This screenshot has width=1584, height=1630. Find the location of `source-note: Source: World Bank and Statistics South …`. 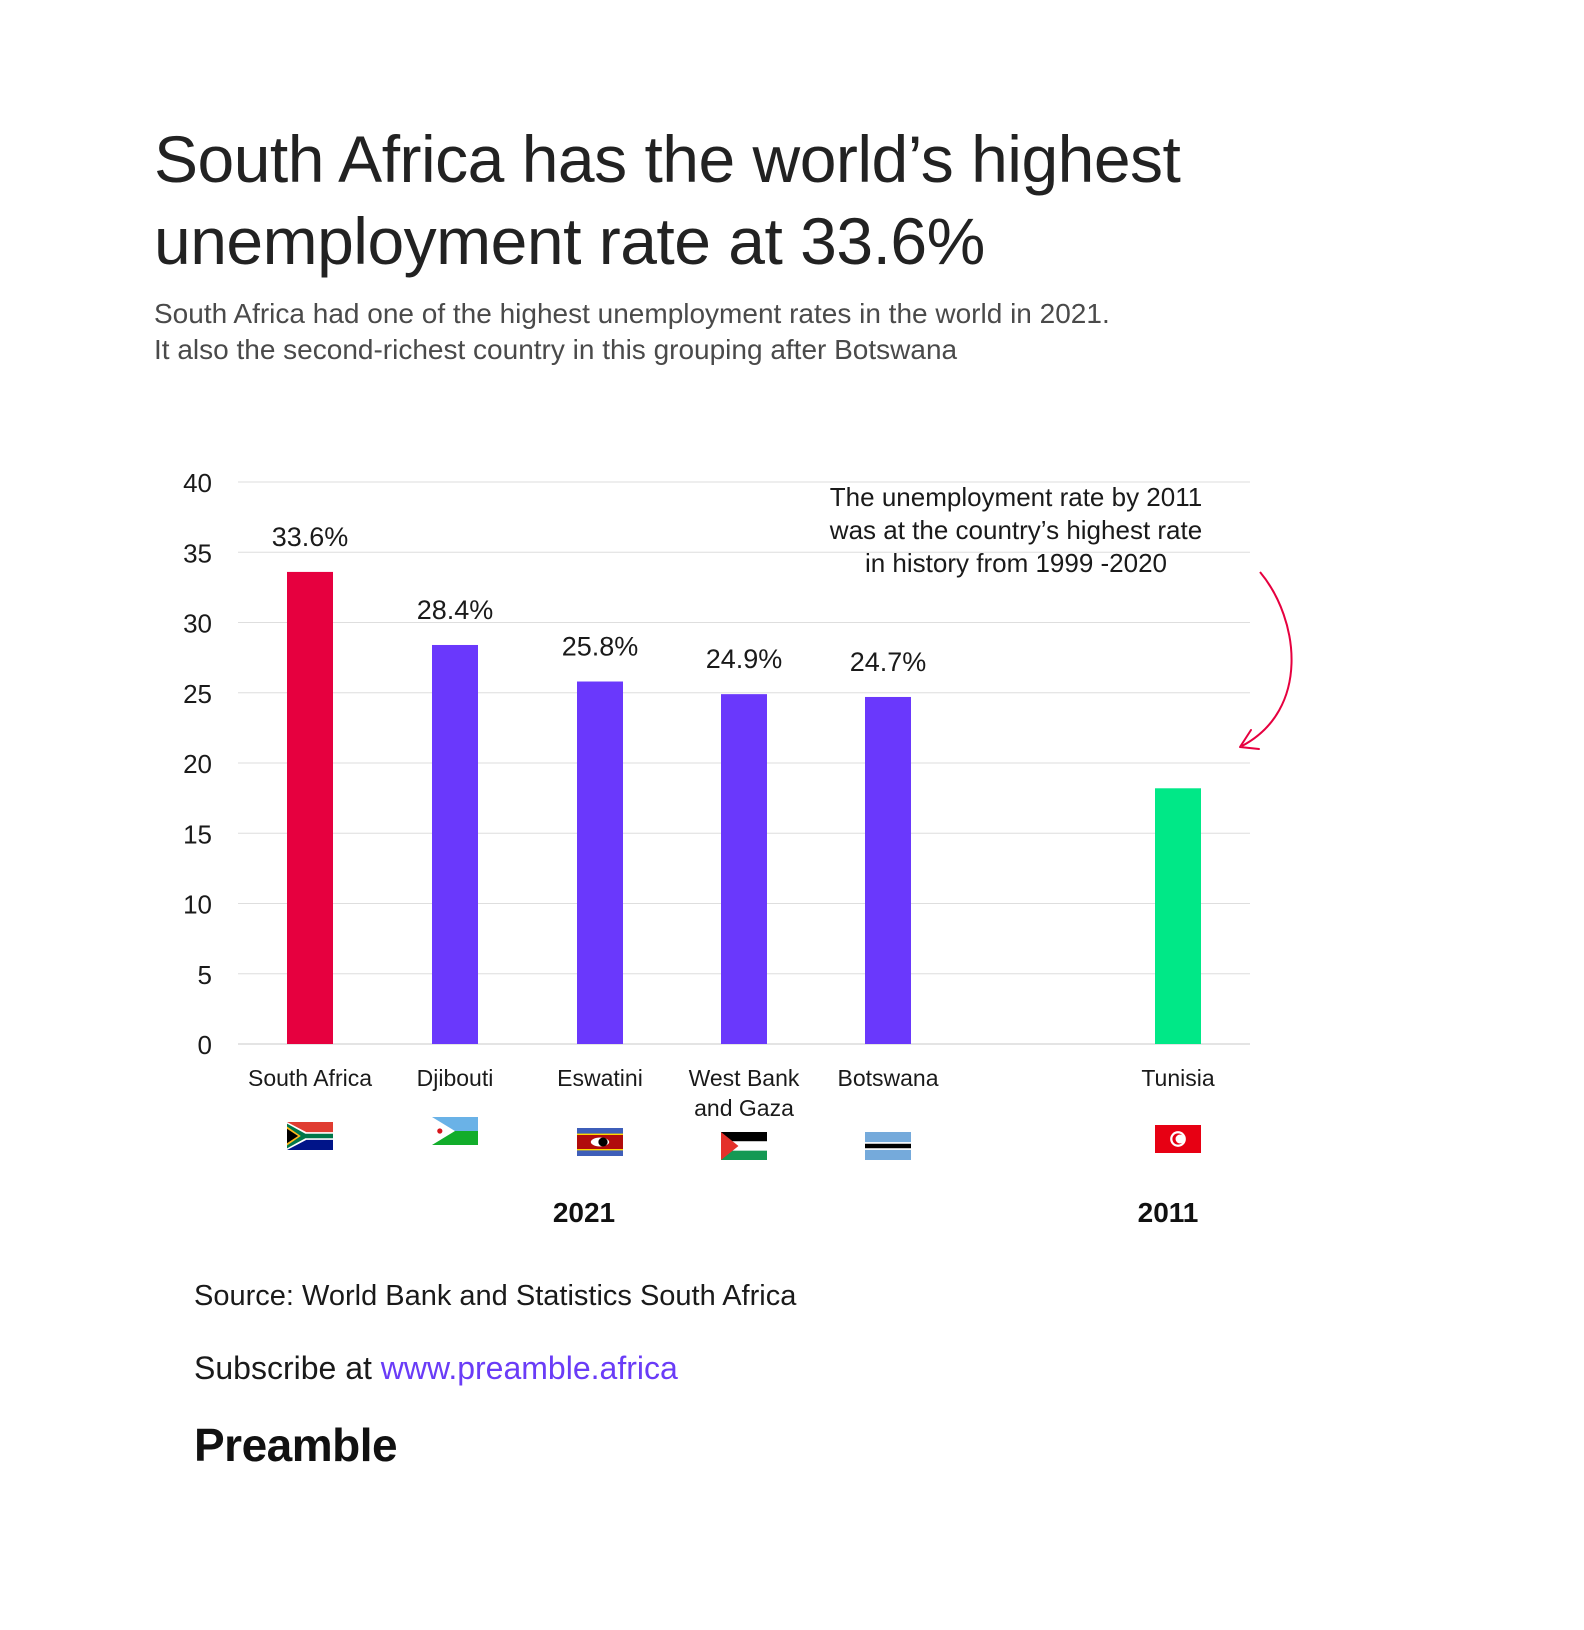

source-note: Source: World Bank and Statistics South … is located at coordinates (495, 1296).